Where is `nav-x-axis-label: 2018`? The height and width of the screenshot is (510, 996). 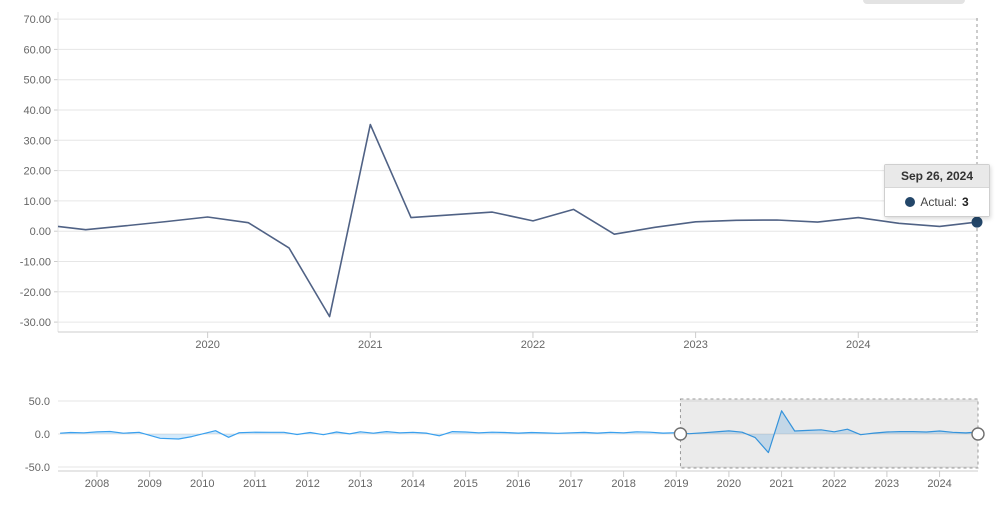
nav-x-axis-label: 2018 is located at coordinates (623, 484).